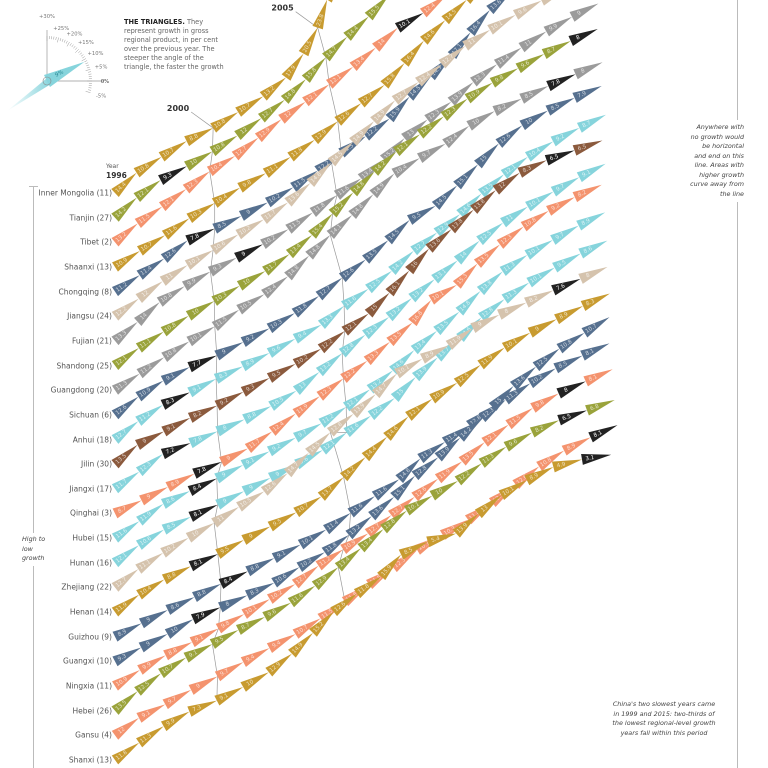  What do you see at coordinates (90, 218) in the screenshot?
I see `region-label: Tianjin (27)` at bounding box center [90, 218].